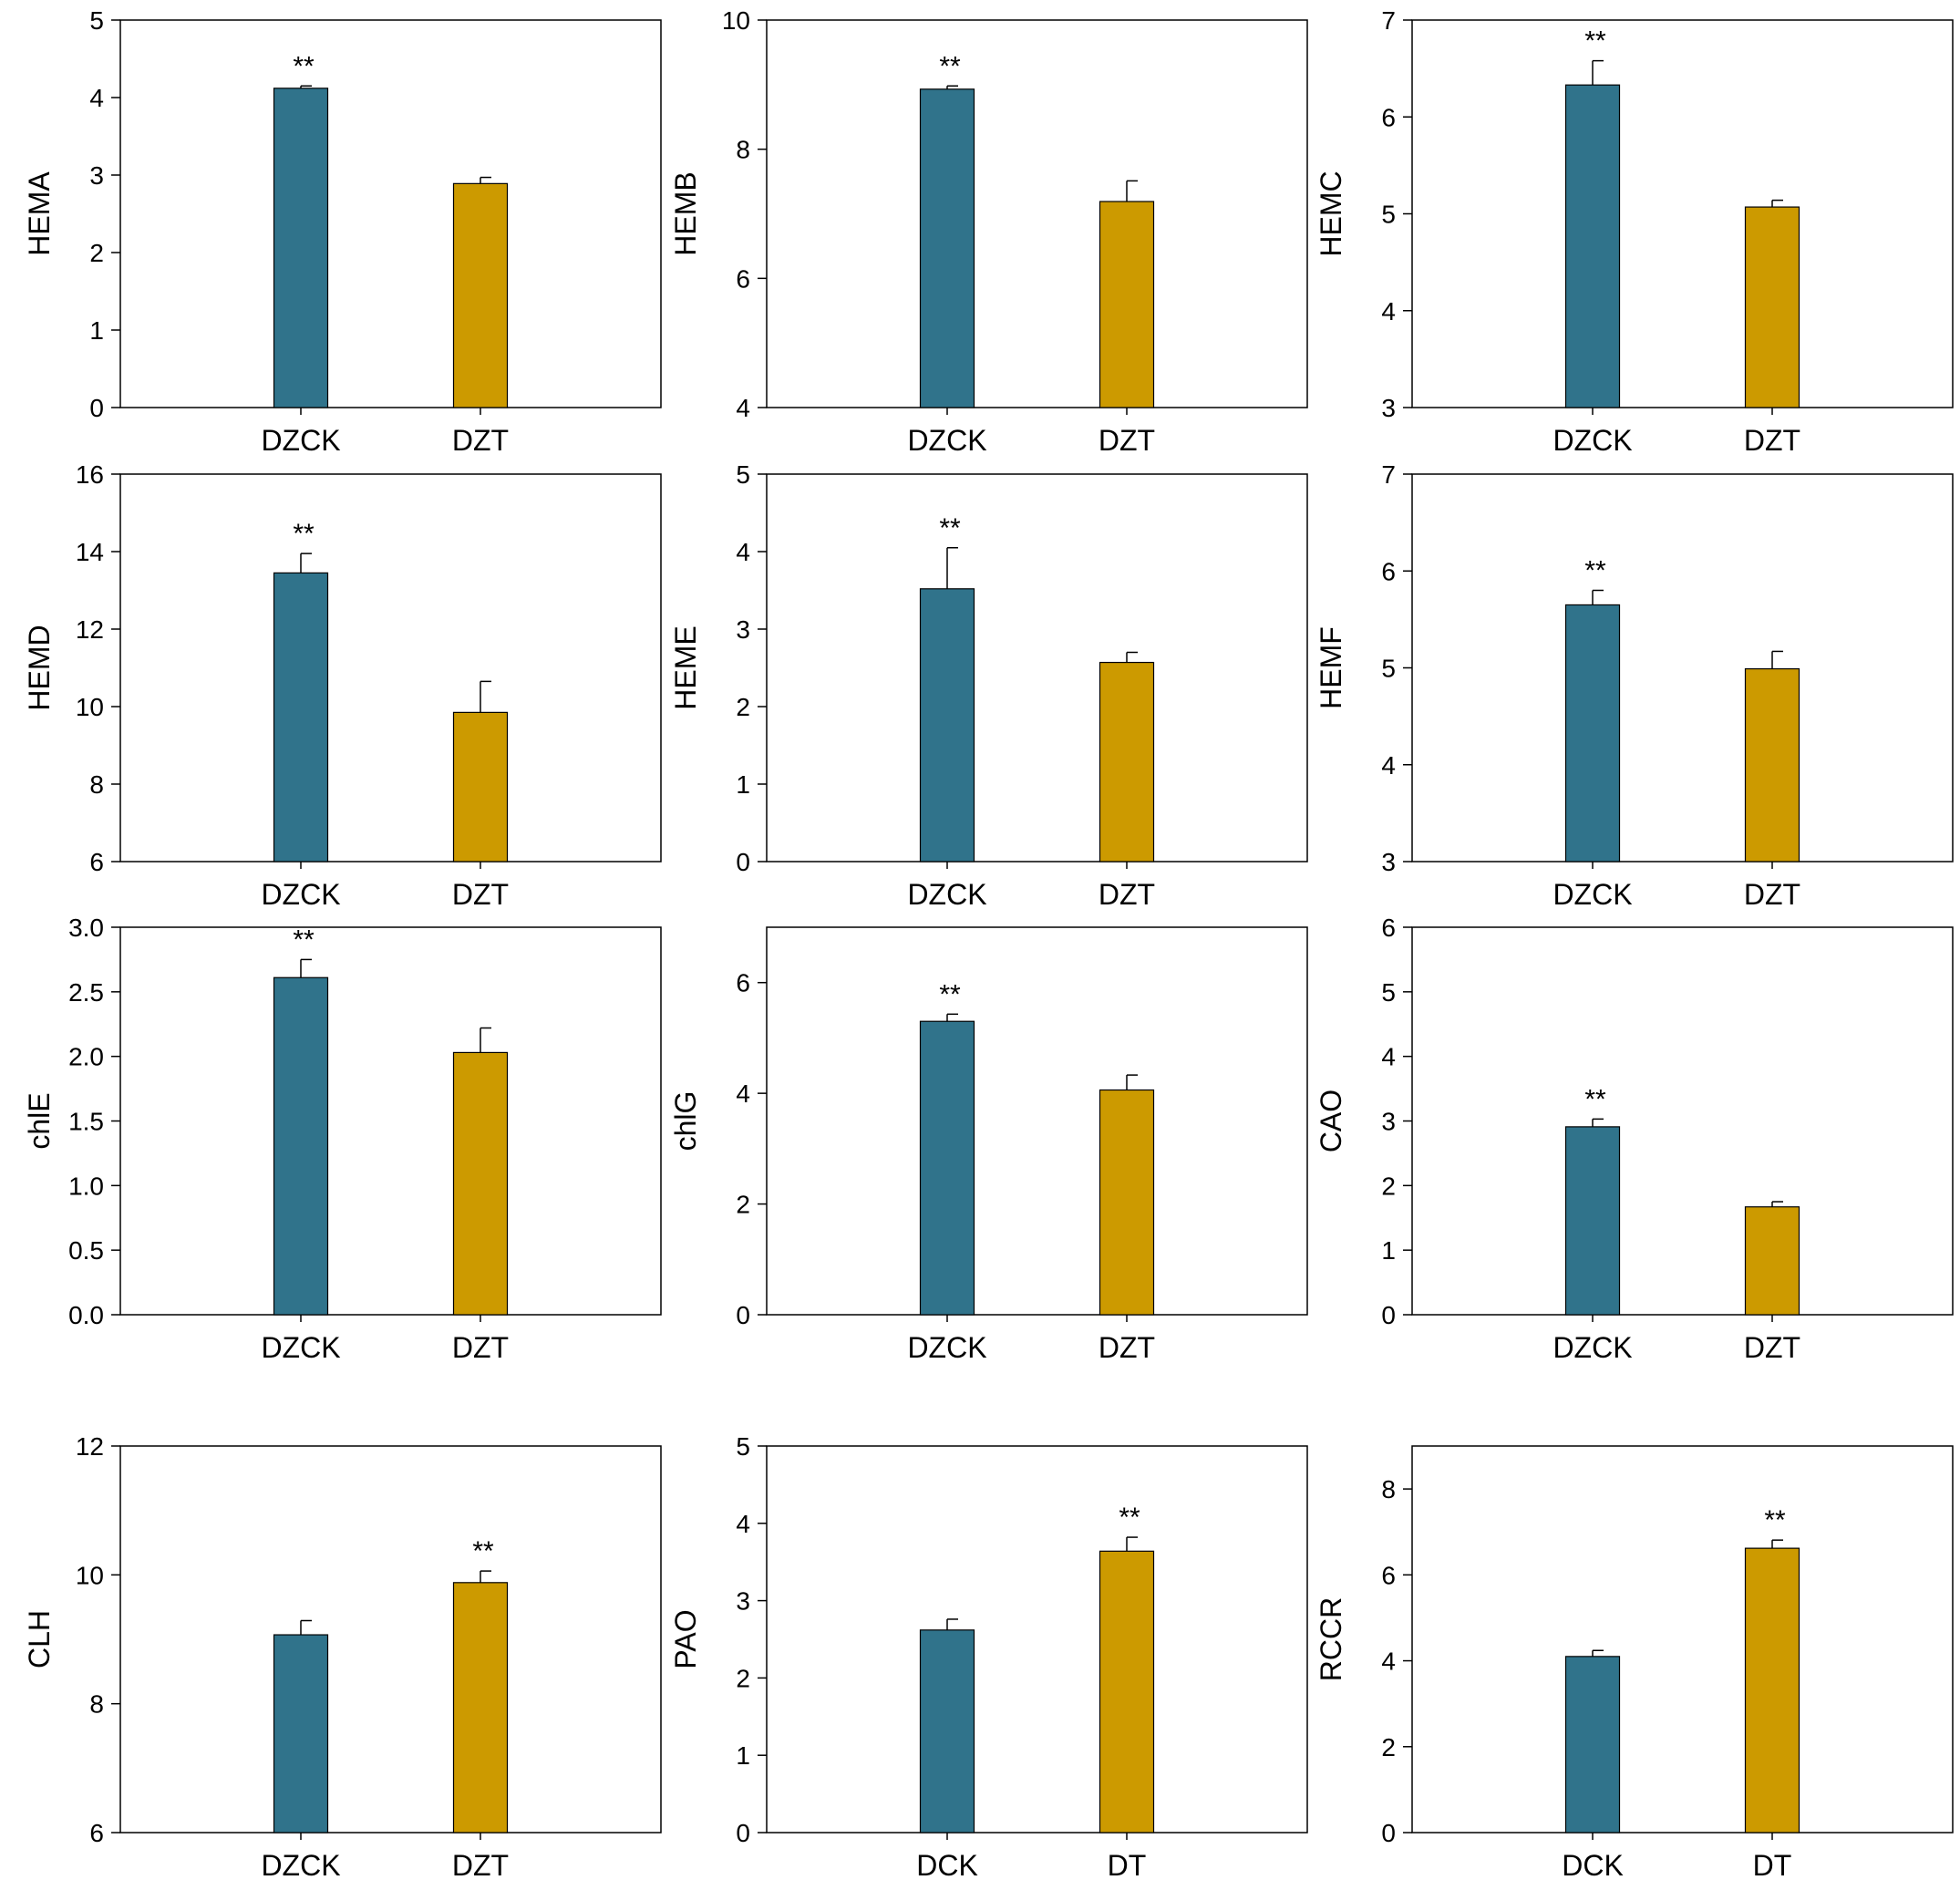 The image size is (1960, 1880). What do you see at coordinates (1593, 1864) in the screenshot?
I see `x-category-label: DCK` at bounding box center [1593, 1864].